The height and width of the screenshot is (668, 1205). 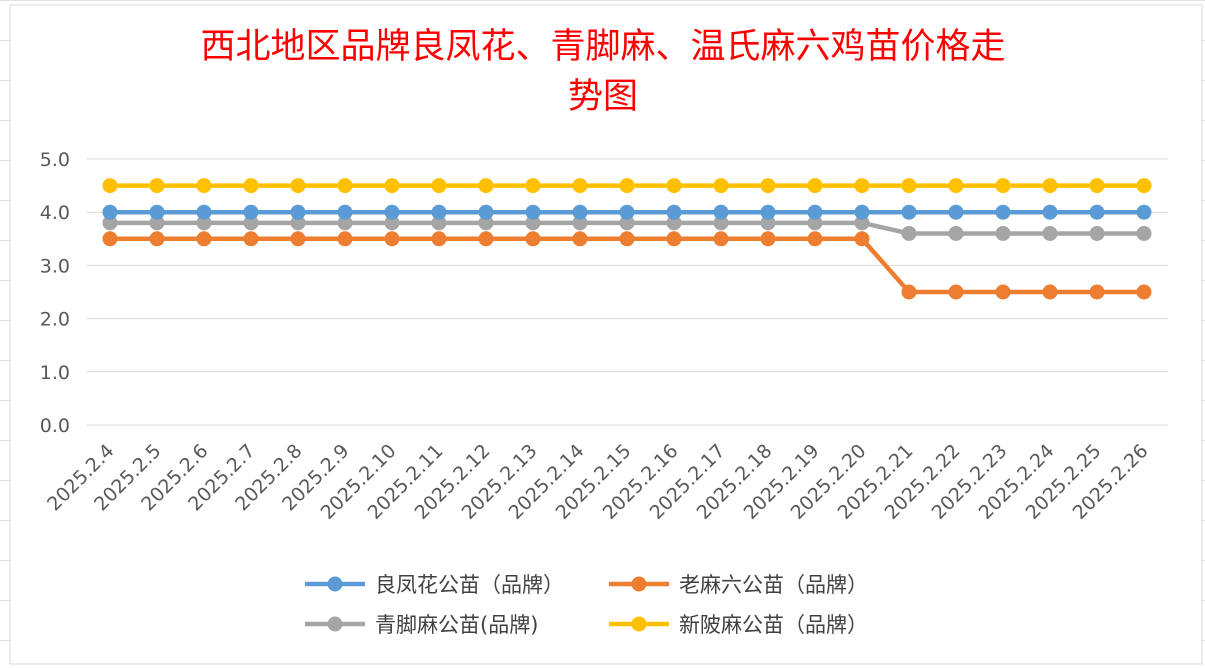 I want to click on legend-item: 青脚麻公苗(品牌), so click(x=421, y=625).